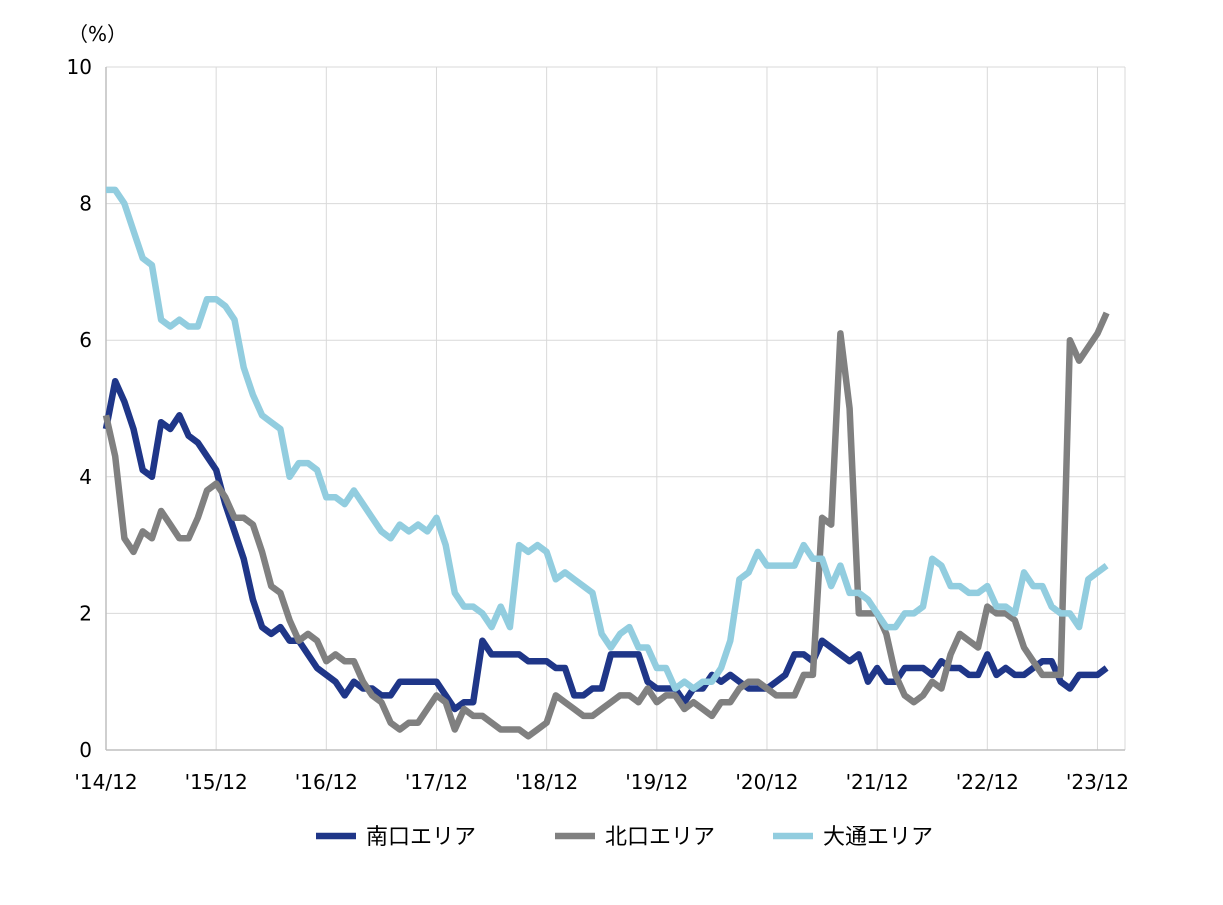 Image resolution: width=1223 pixels, height=905 pixels. What do you see at coordinates (1097, 782) in the screenshot?
I see `x-tick-label: '23/12` at bounding box center [1097, 782].